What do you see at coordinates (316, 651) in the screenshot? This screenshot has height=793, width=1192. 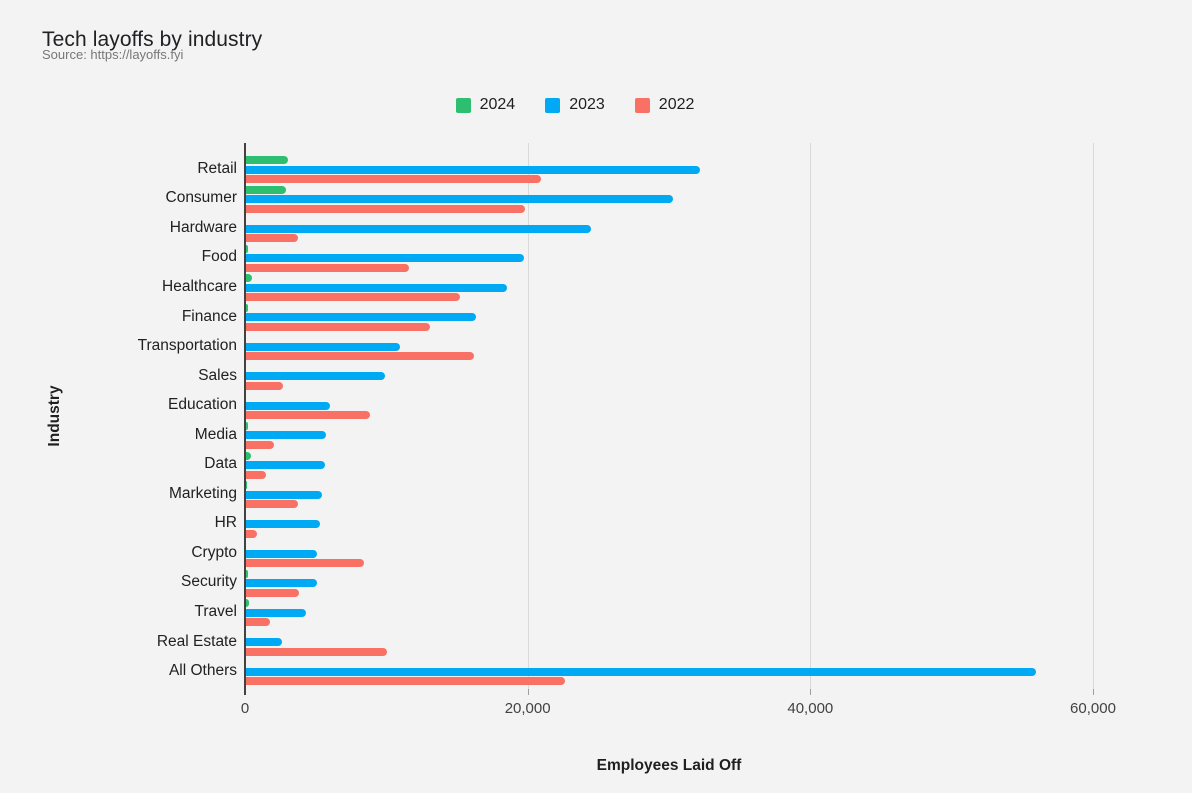 I see `bar-2022-real-estate` at bounding box center [316, 651].